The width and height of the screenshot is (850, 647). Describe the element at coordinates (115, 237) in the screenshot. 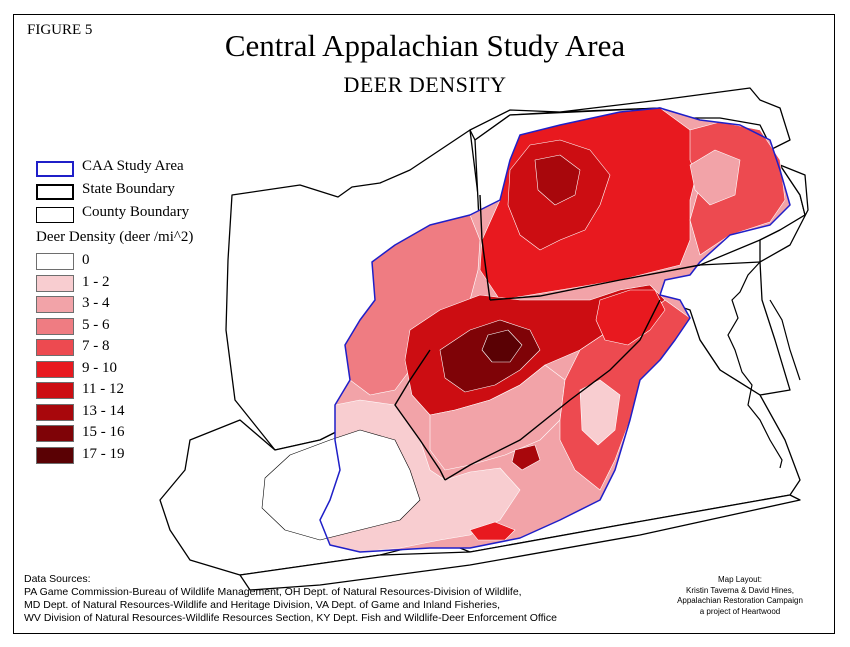

I see `density-legend-title: Deer Density (deer /mi^2)` at that location.